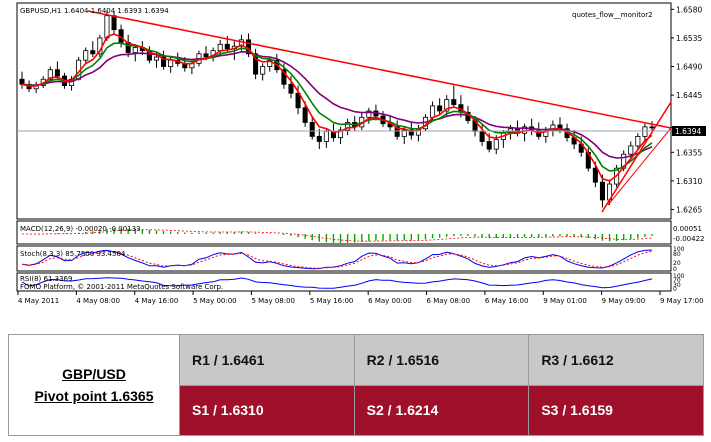  Describe the element at coordinates (689, 209) in the screenshot. I see `price-tick-label: 1.6265` at that location.